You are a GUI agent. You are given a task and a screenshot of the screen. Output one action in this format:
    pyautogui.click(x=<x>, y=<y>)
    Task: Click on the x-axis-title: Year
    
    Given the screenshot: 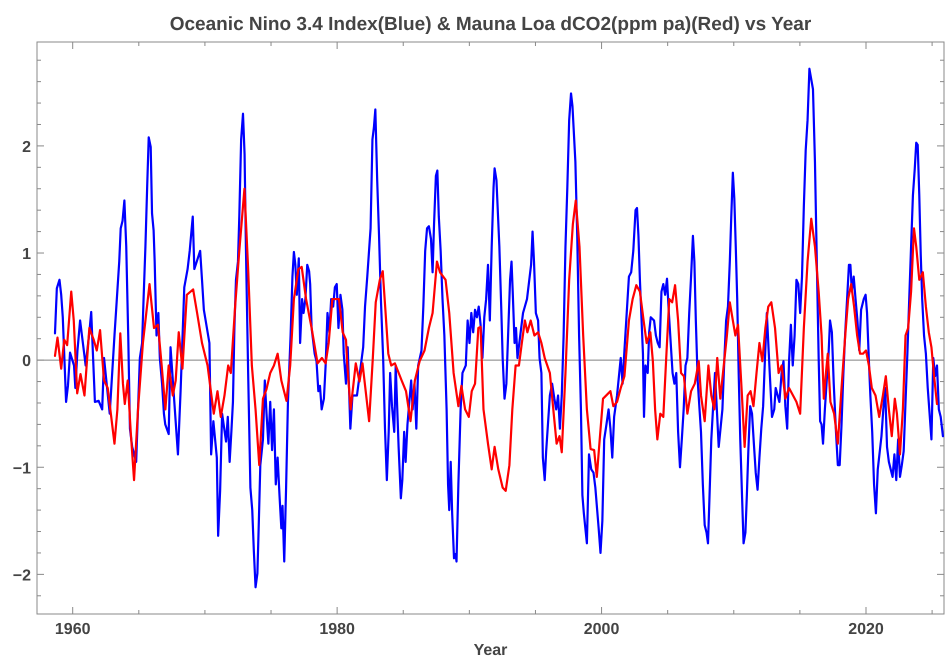 What is the action you would take?
    pyautogui.click(x=491, y=650)
    